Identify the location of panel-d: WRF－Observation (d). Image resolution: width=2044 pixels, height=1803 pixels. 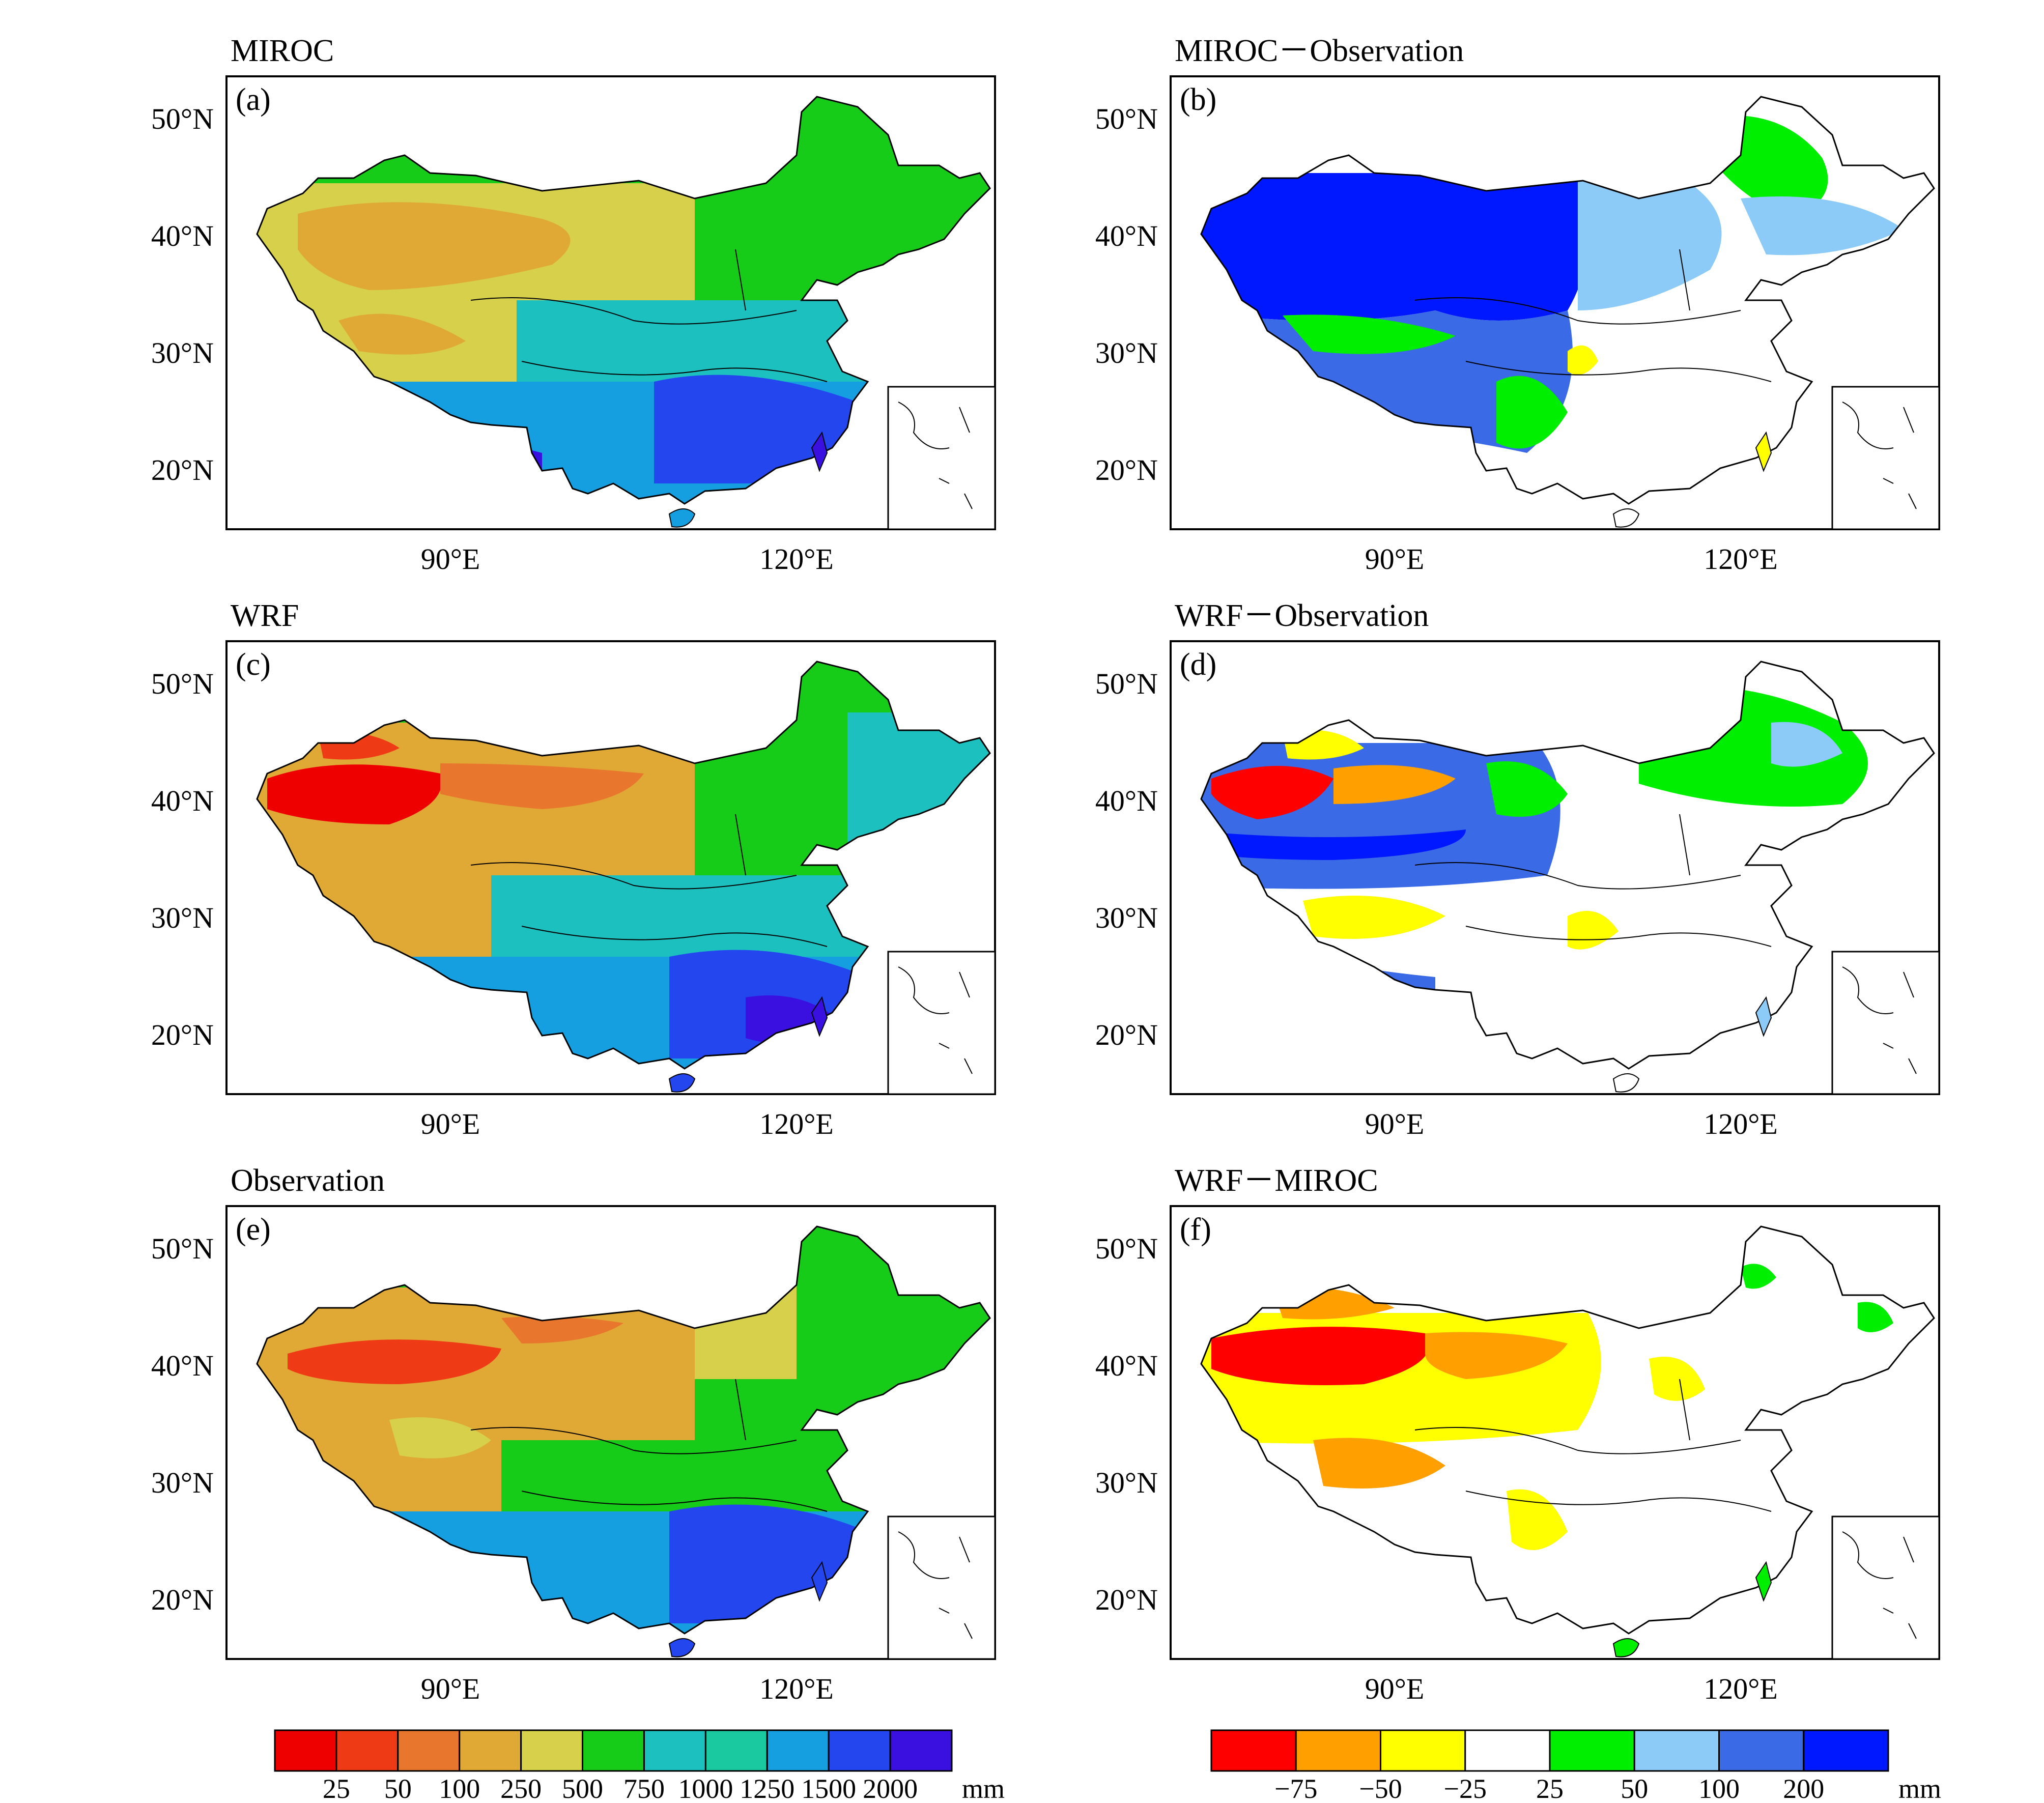
(1517, 869).